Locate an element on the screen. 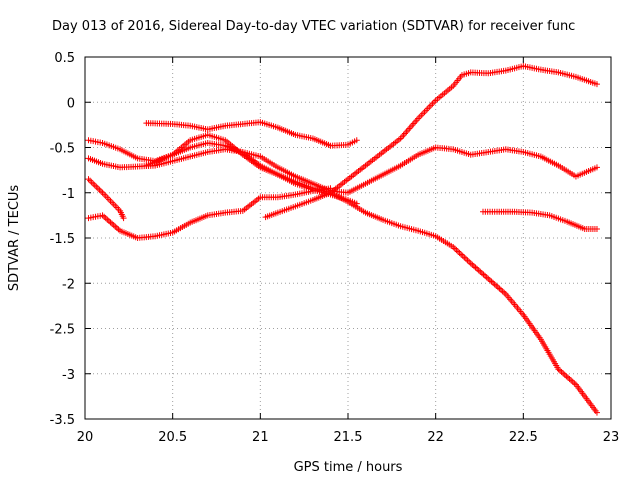  x-tick-label: 20.5 is located at coordinates (172, 437).